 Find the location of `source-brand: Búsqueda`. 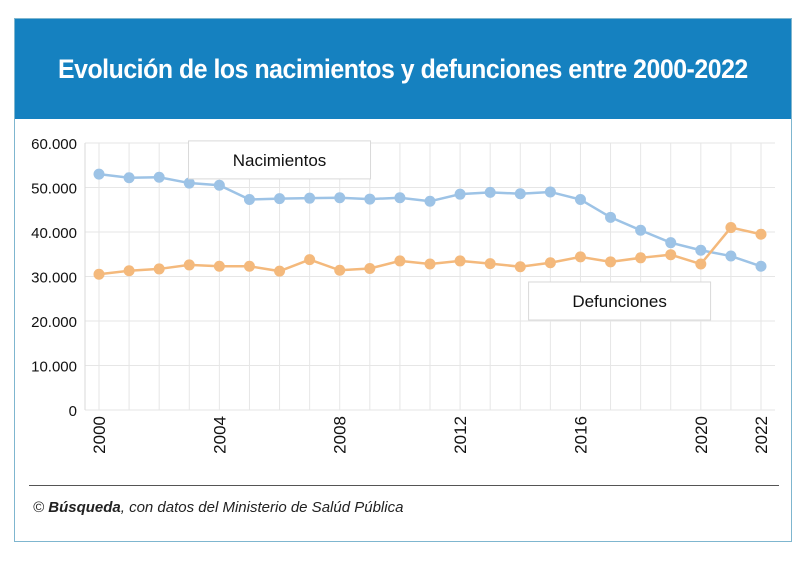

source-brand: Búsqueda is located at coordinates (84, 507).